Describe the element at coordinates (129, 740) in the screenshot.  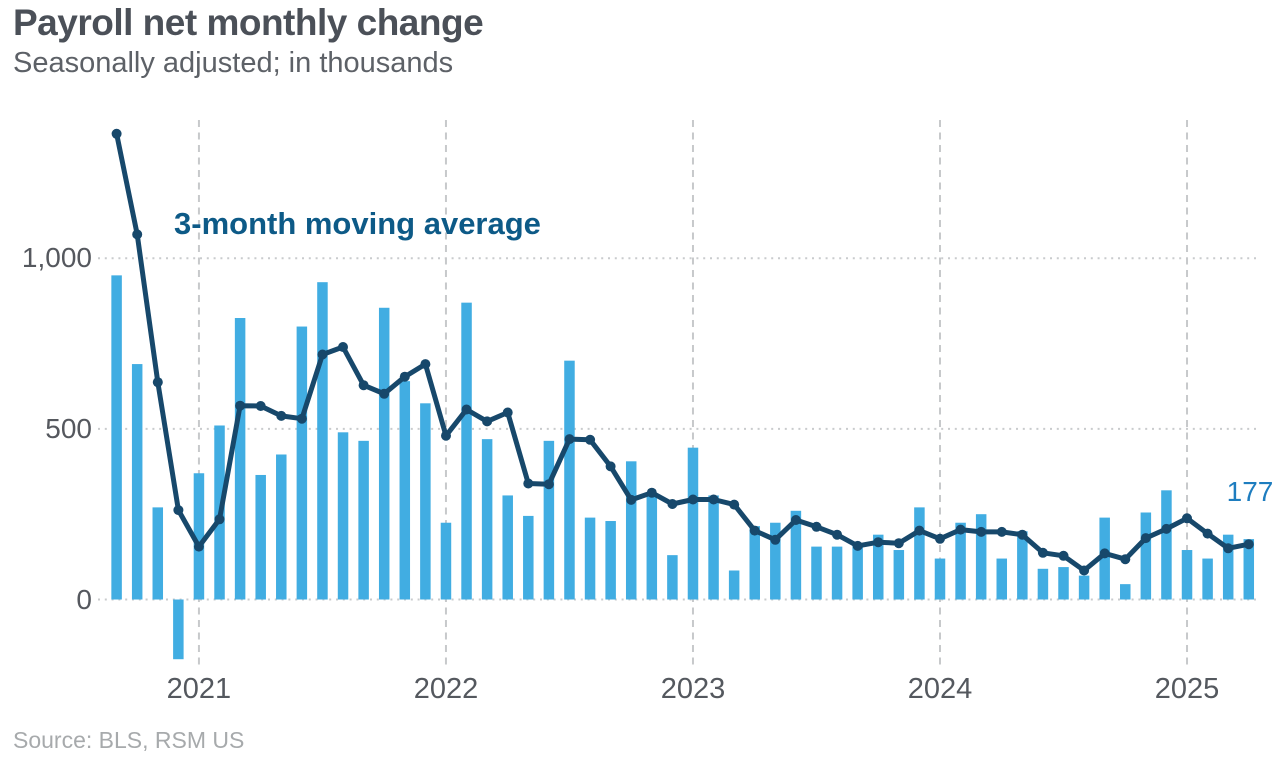
I see `source-note: Source: BLS, RSM US` at that location.